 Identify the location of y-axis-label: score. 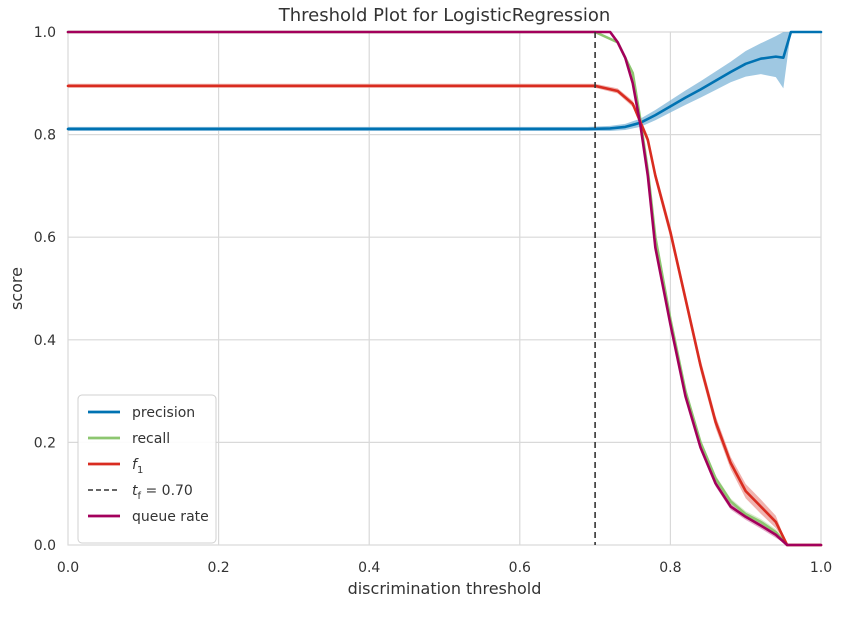
(16, 288).